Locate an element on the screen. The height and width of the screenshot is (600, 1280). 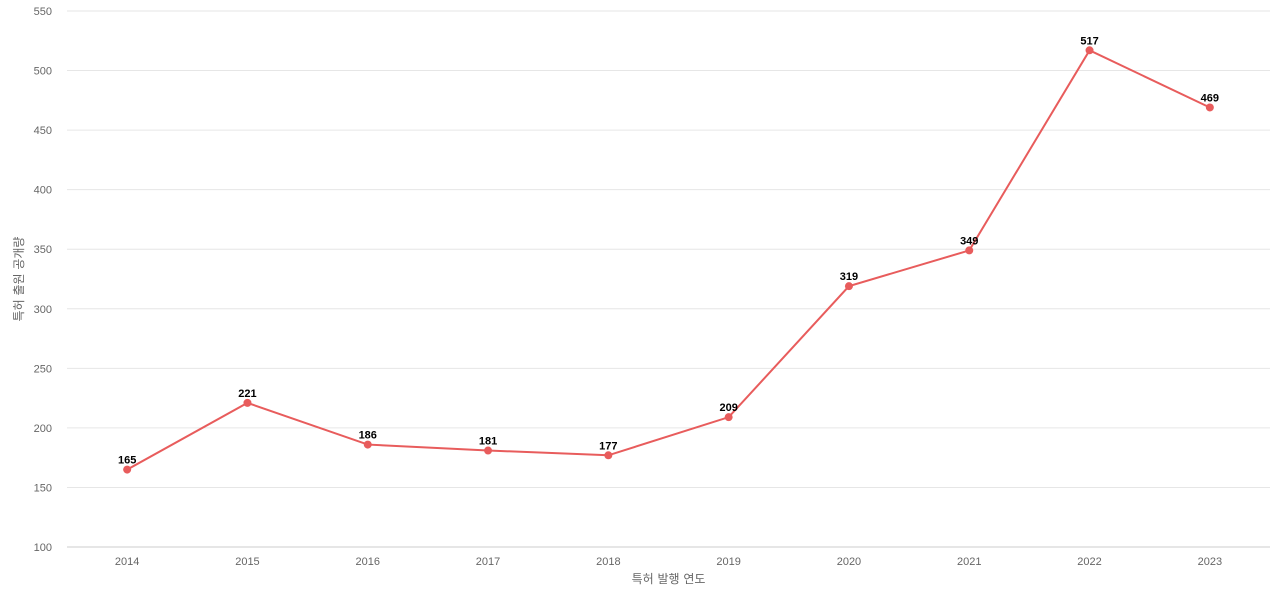
y-tick-label: 250 is located at coordinates (43, 369).